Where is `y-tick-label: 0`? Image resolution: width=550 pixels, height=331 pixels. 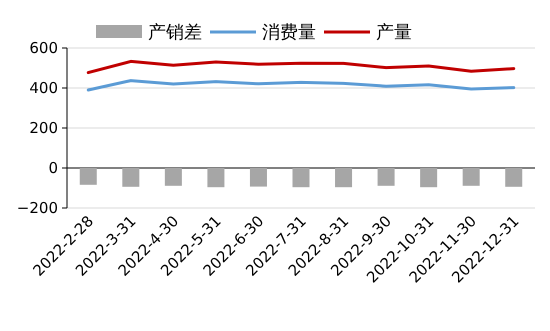
y-tick-label: 0 is located at coordinates (53, 168).